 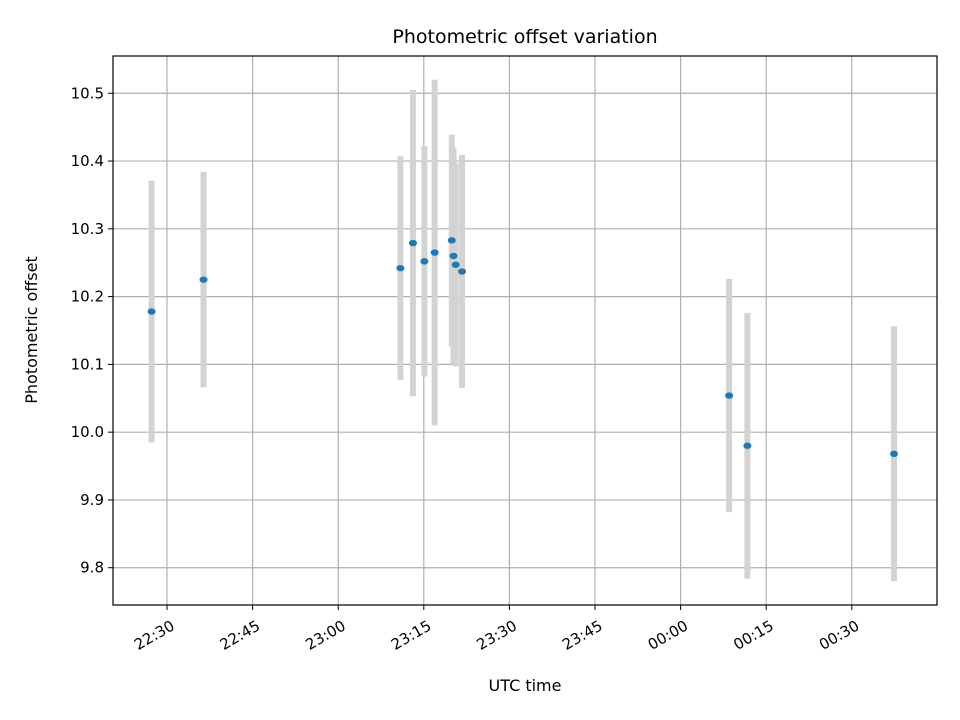 I want to click on y-tick-label: 9.9, so click(x=92, y=500).